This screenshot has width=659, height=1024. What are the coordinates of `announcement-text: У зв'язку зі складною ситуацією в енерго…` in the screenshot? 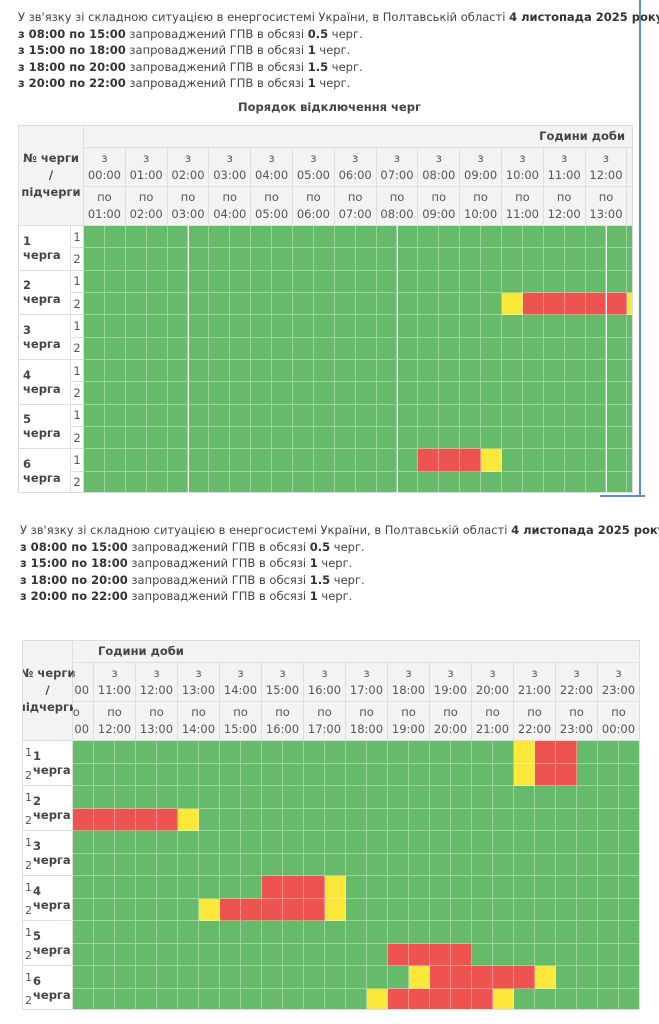 It's located at (266, 530).